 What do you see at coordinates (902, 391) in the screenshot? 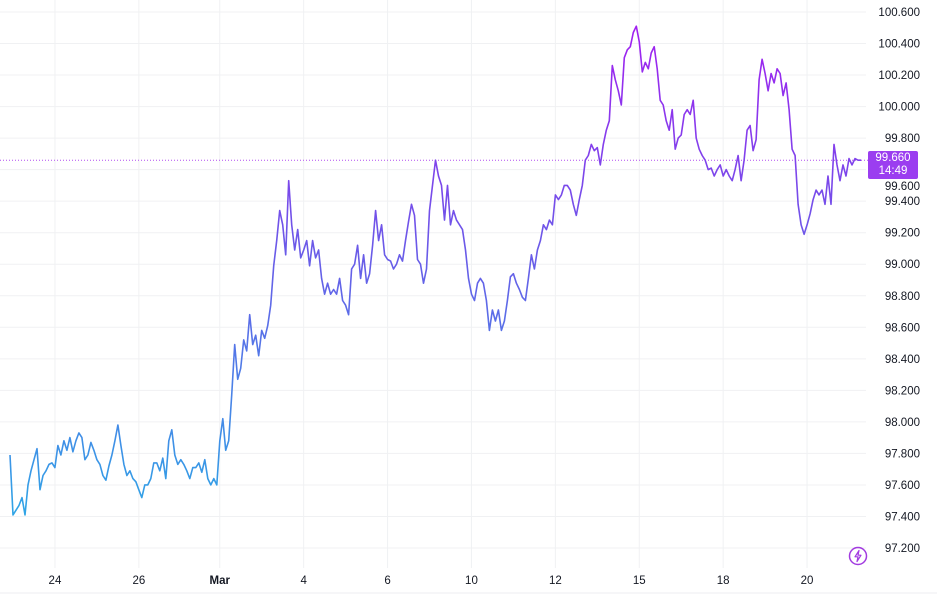
I see `y-tick-label: 98.200` at bounding box center [902, 391].